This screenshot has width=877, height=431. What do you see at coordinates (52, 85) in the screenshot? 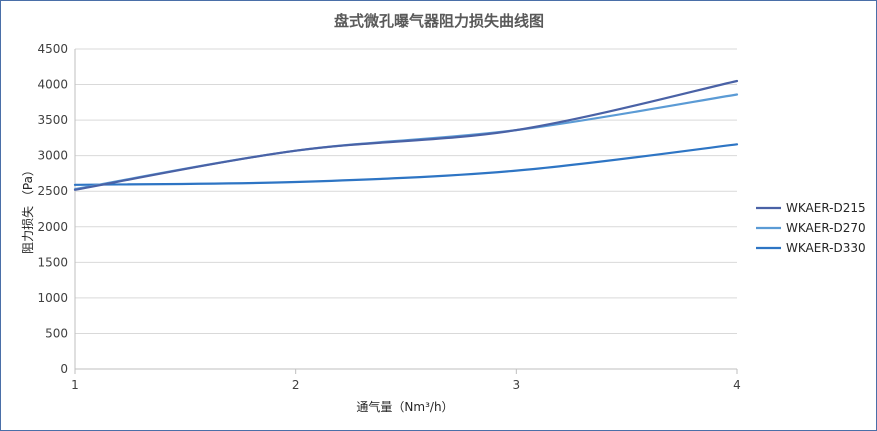
I see `y-tick-label: 4000` at bounding box center [52, 85].